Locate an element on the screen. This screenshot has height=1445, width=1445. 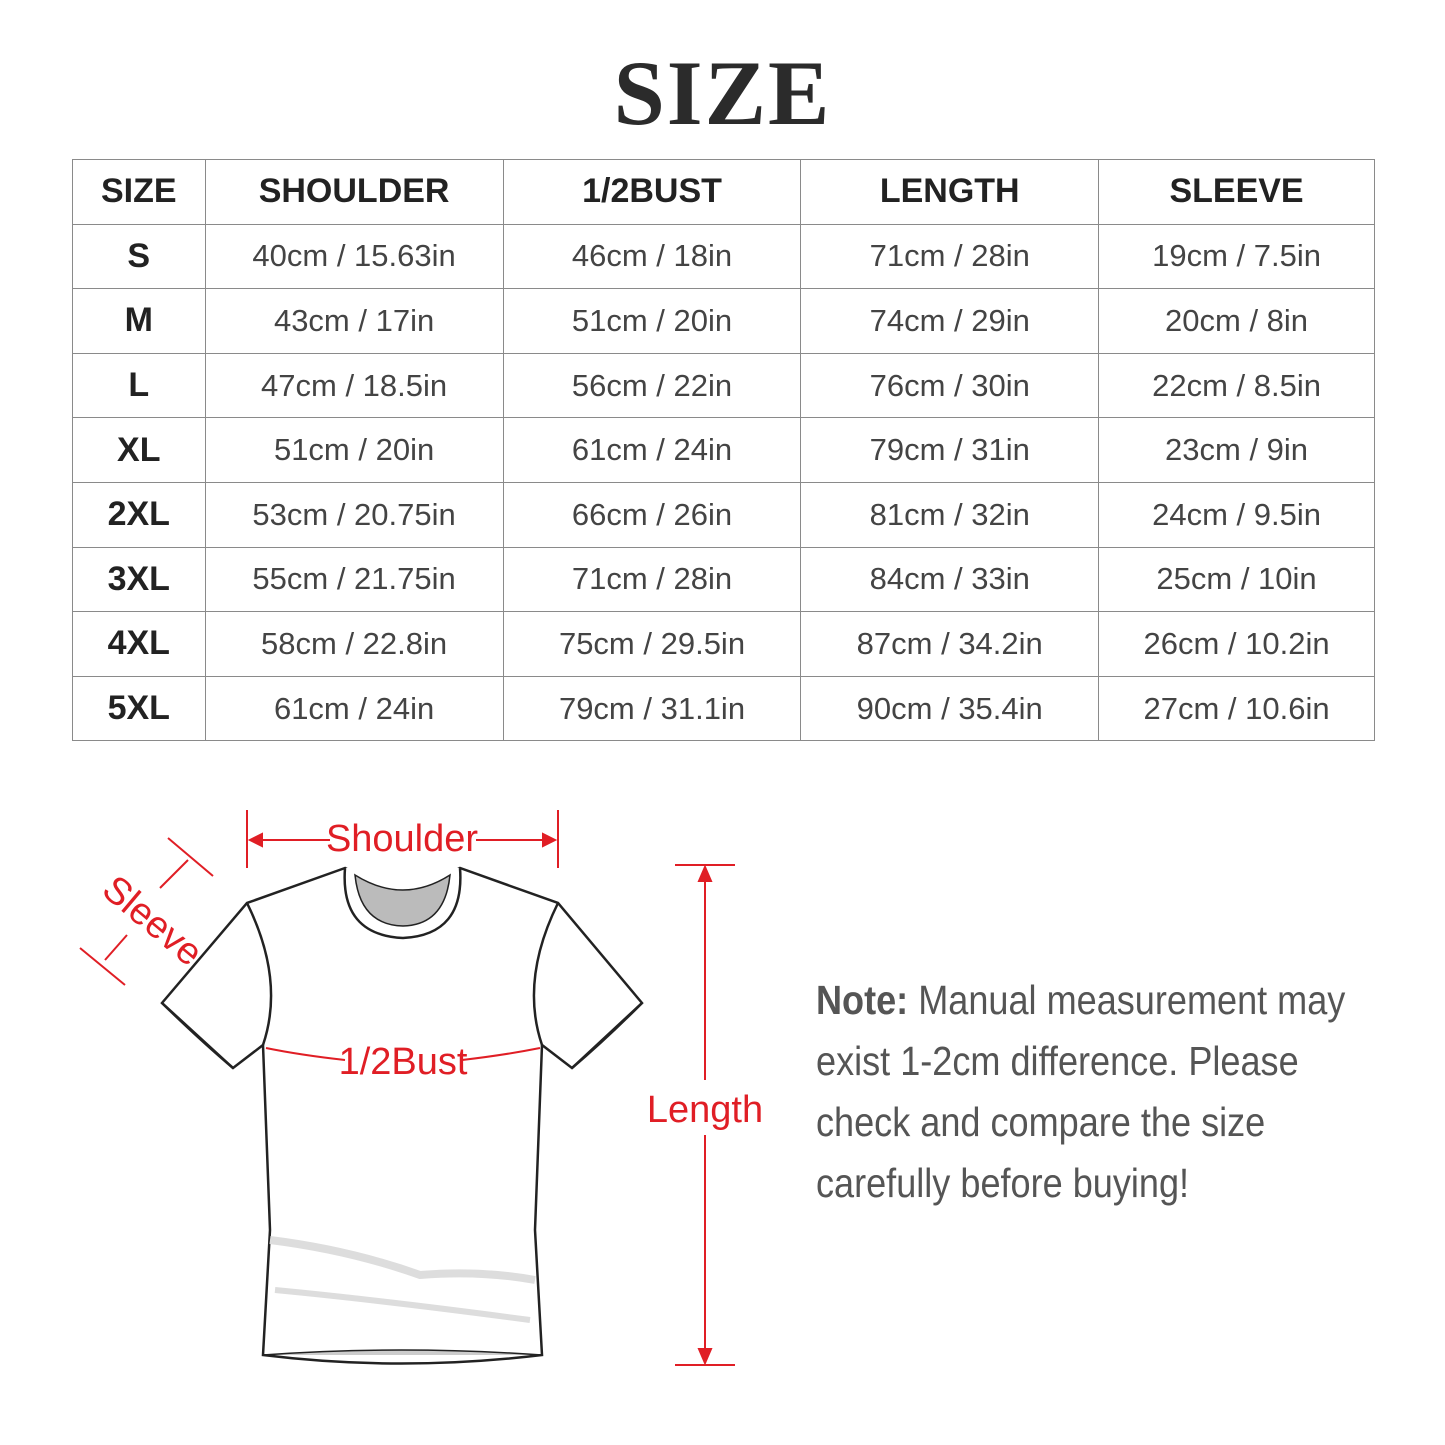
measurement-cell: 75cm / 29.5in is located at coordinates (652, 644).